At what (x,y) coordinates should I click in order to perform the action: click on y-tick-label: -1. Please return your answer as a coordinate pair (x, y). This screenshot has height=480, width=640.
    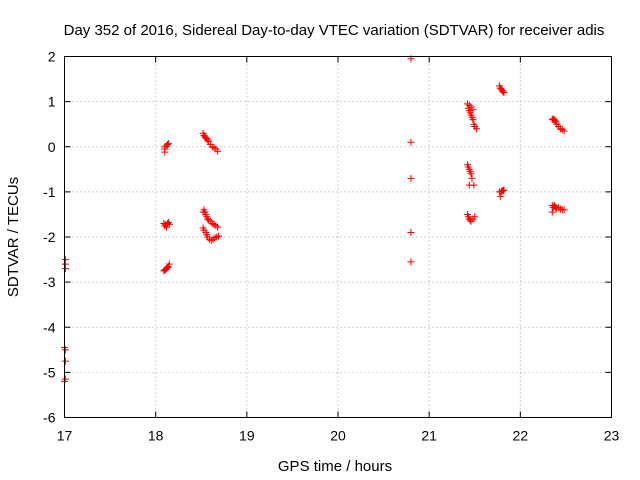
    Looking at the image, I should click on (49, 192).